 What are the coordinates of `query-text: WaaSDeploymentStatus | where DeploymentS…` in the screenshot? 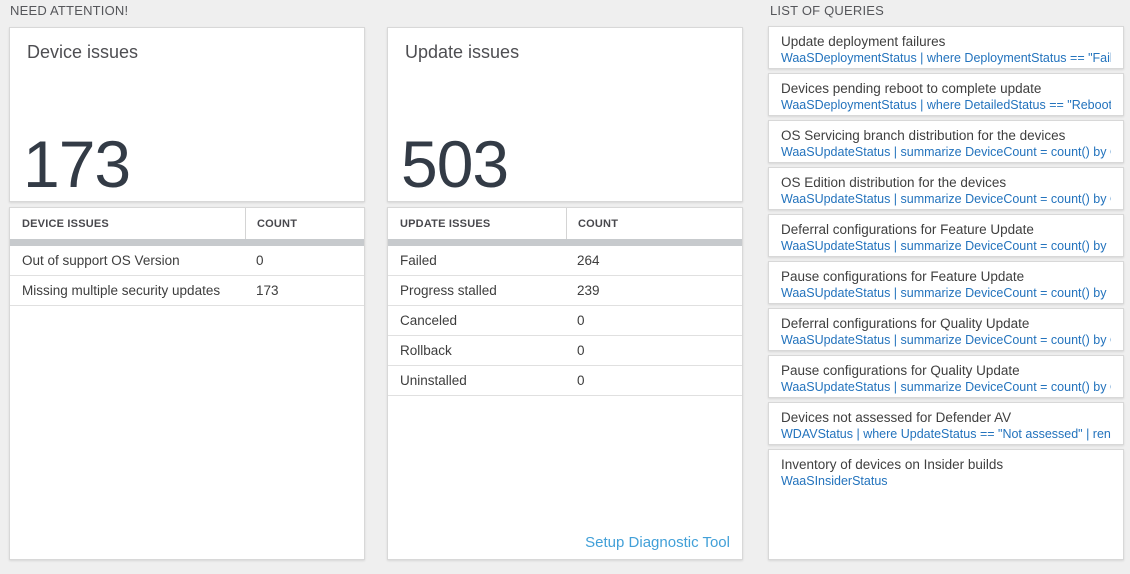 It's located at (946, 58).